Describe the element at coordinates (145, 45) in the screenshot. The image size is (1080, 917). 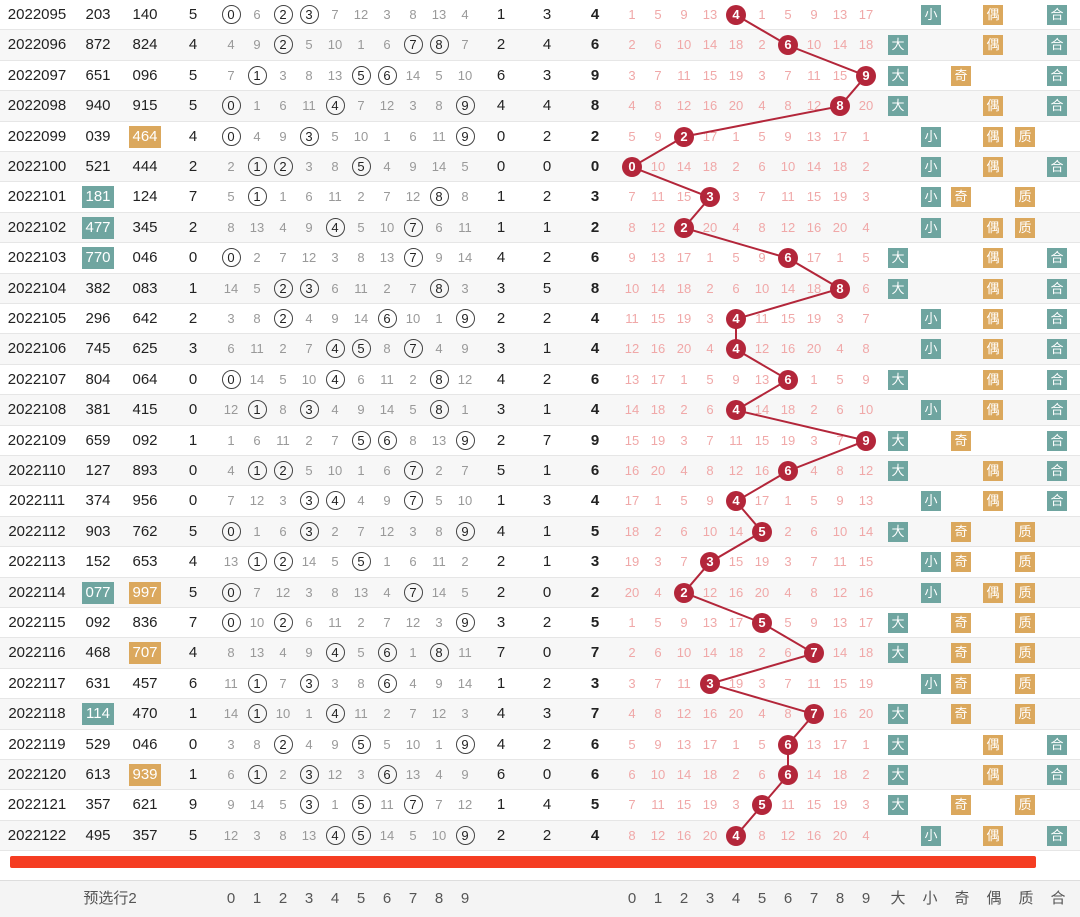
I see `test-number: 824` at that location.